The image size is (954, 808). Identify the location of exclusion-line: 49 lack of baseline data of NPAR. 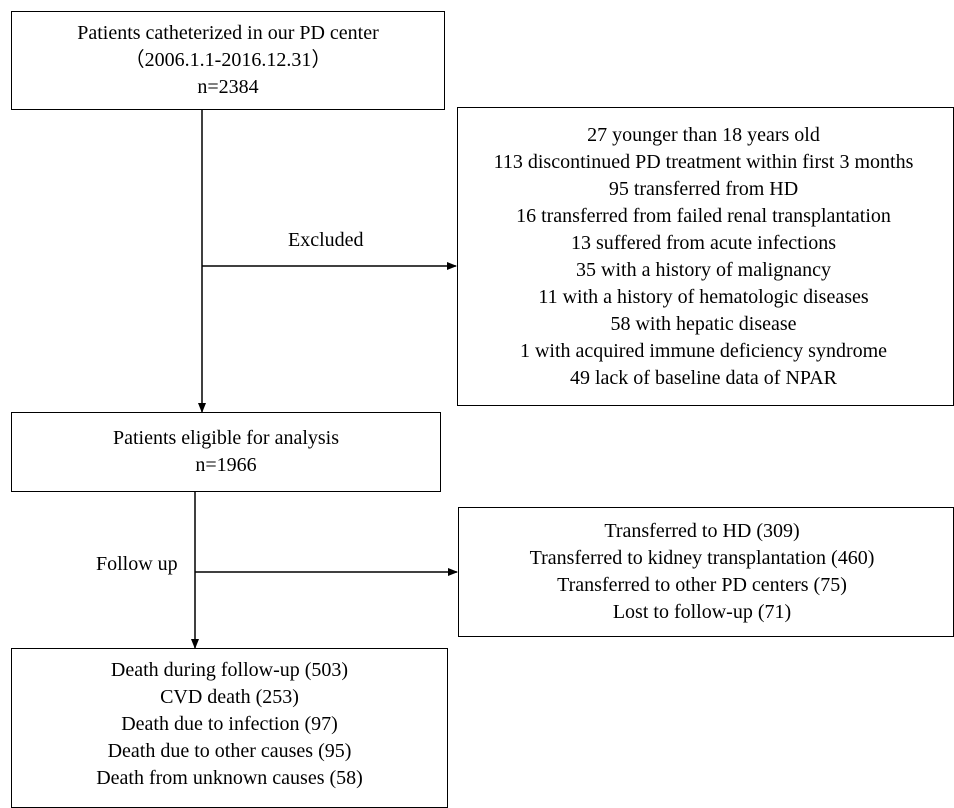
(703, 377).